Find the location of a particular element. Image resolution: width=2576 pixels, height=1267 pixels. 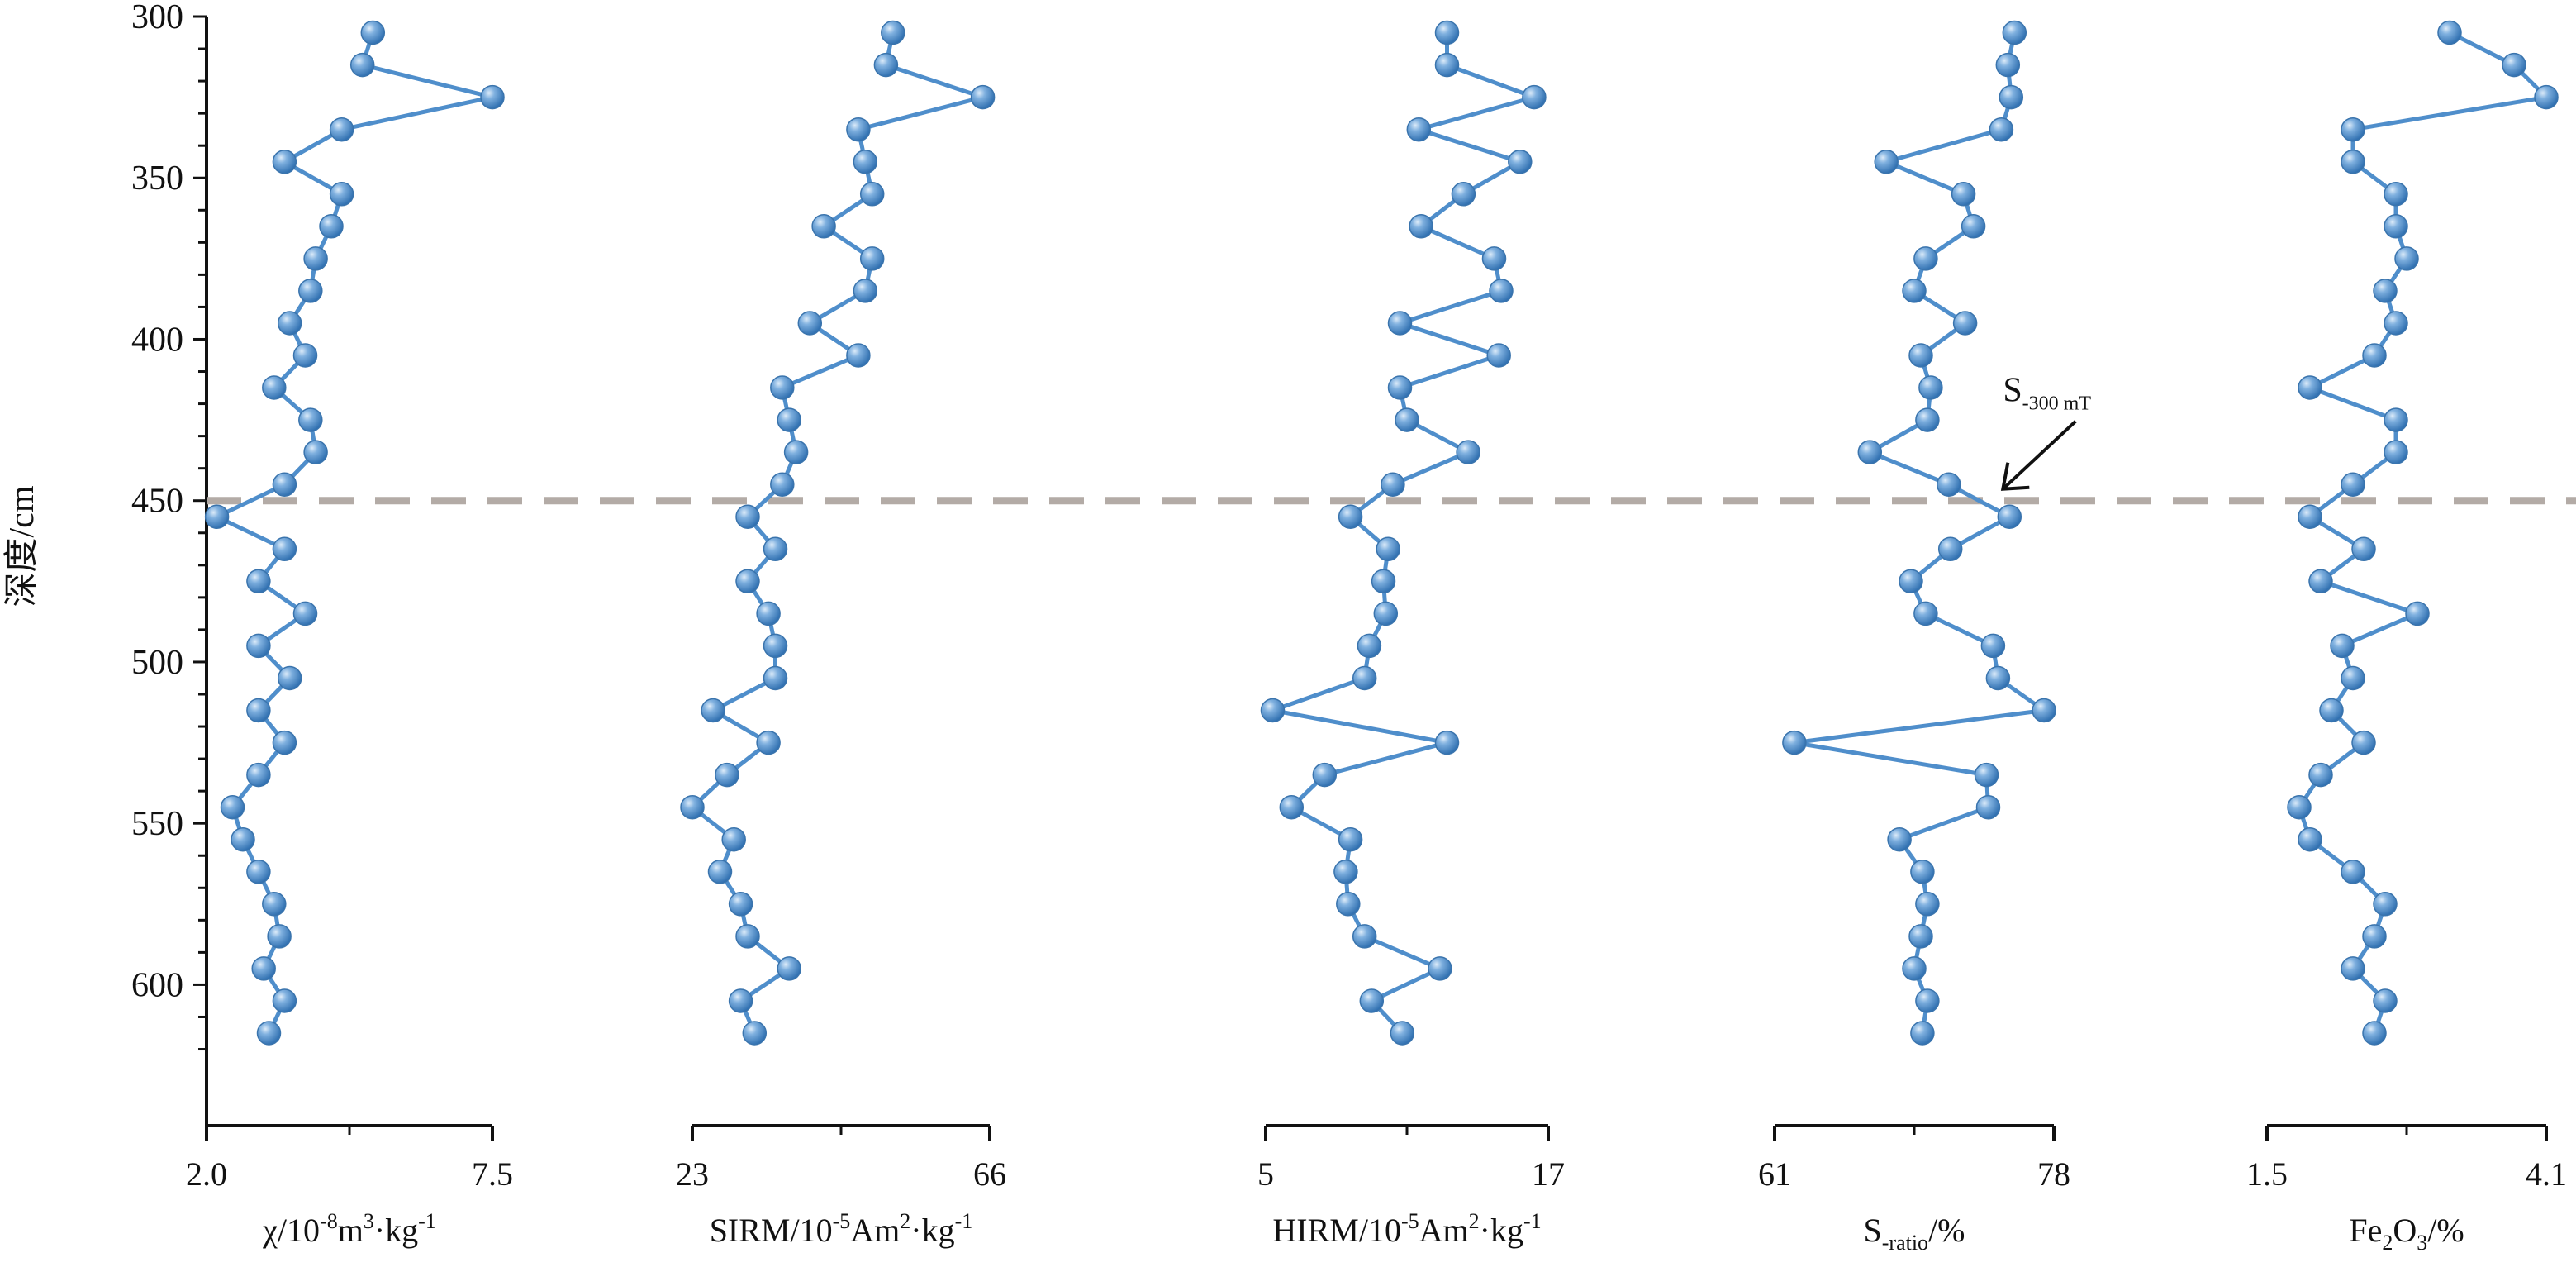

axis-title-text: SIRM/10 is located at coordinates (771, 1230).